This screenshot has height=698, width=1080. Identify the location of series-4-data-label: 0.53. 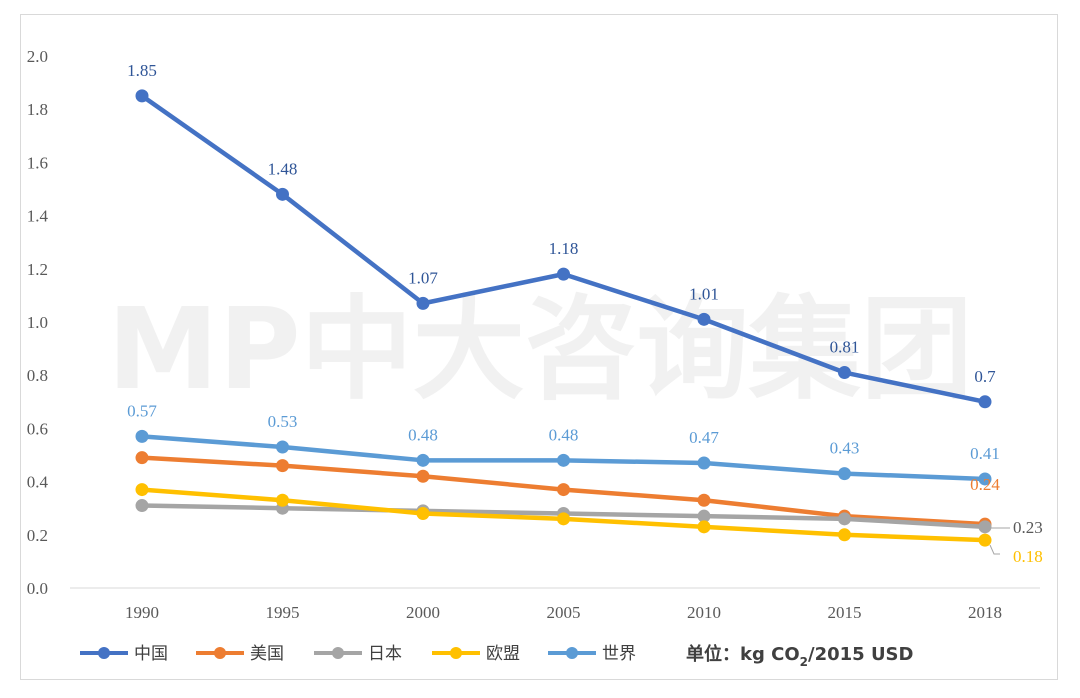
(283, 421).